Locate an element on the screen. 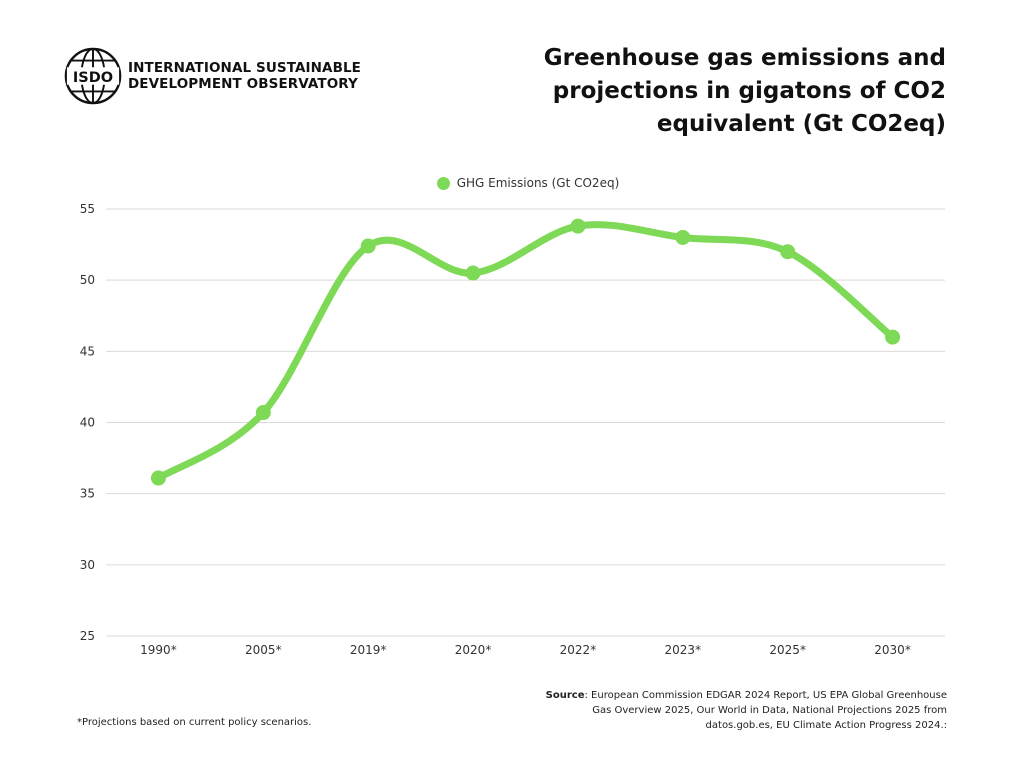 Image resolution: width=1024 pixels, height=768 pixels. logo-text: ISDO is located at coordinates (93, 78).